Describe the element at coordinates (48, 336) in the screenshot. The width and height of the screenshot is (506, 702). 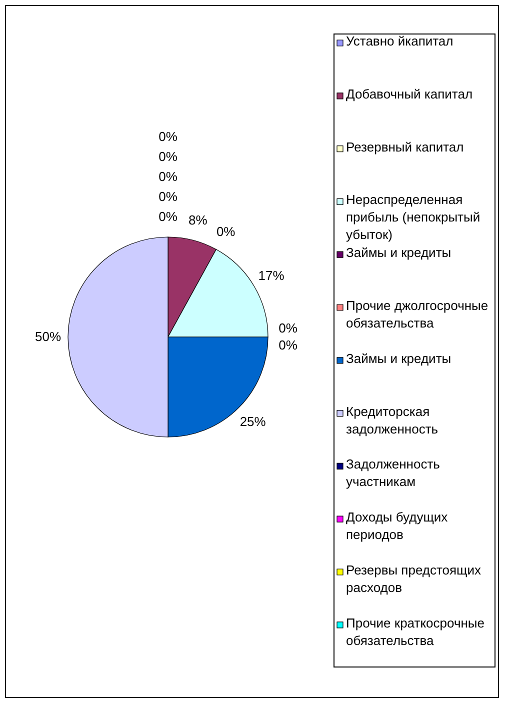
I see `data-label: 50%` at that location.